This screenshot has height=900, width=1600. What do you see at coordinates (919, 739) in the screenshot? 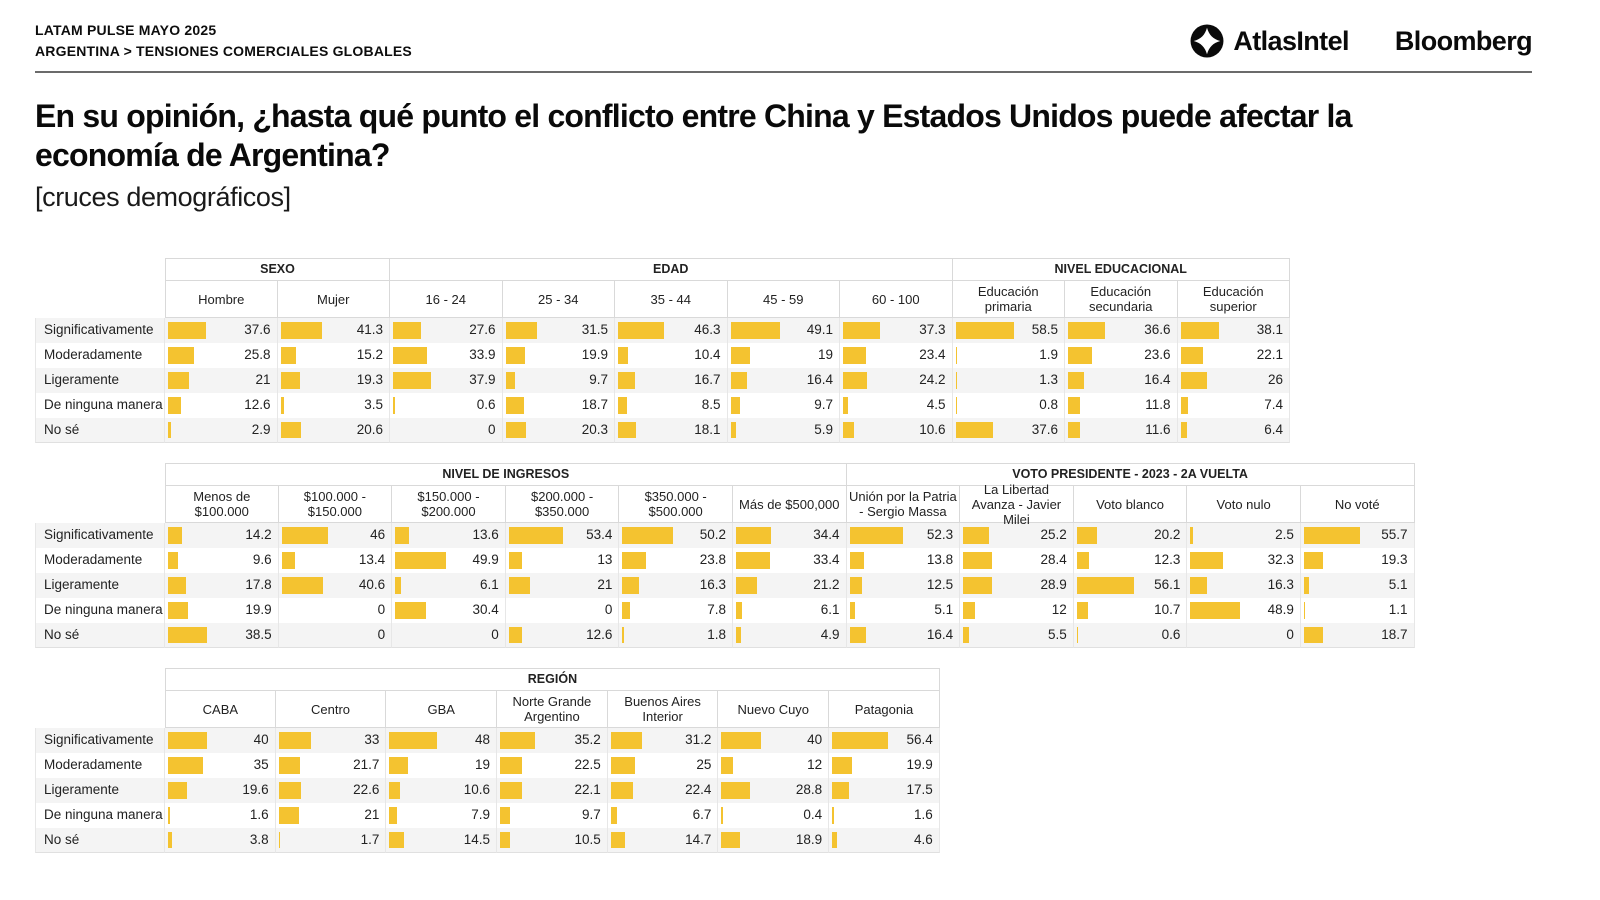
I see `cell-value: 56.4` at bounding box center [919, 739].